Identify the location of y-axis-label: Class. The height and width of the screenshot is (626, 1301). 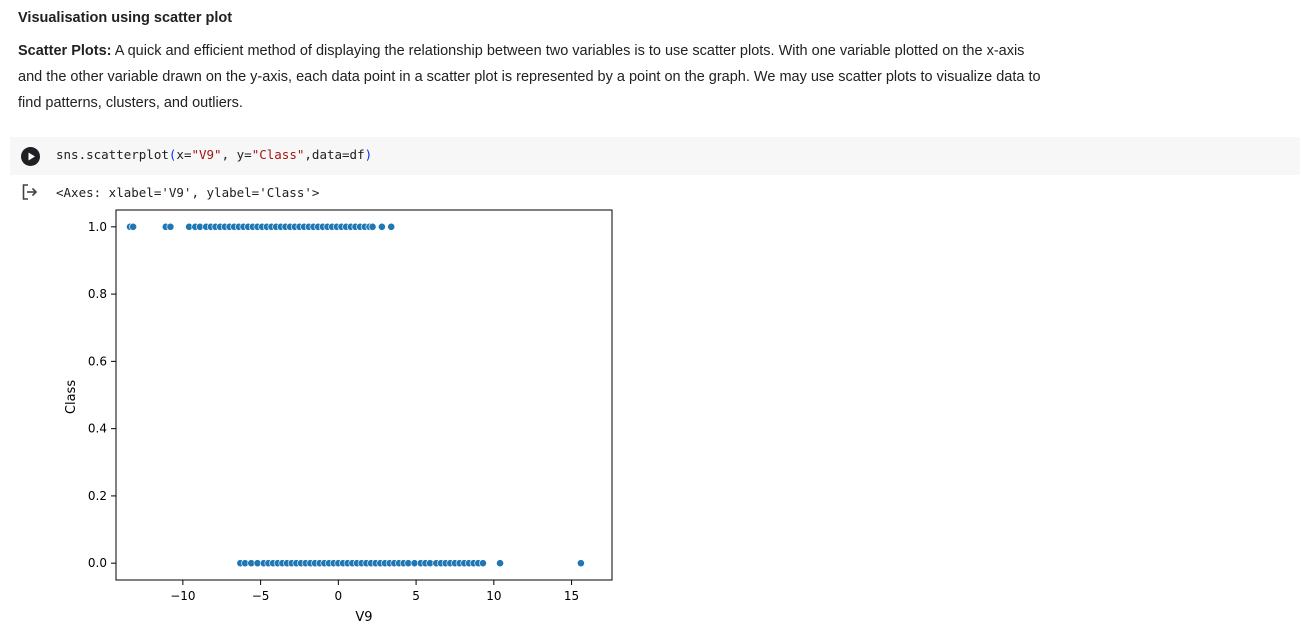
(71, 397).